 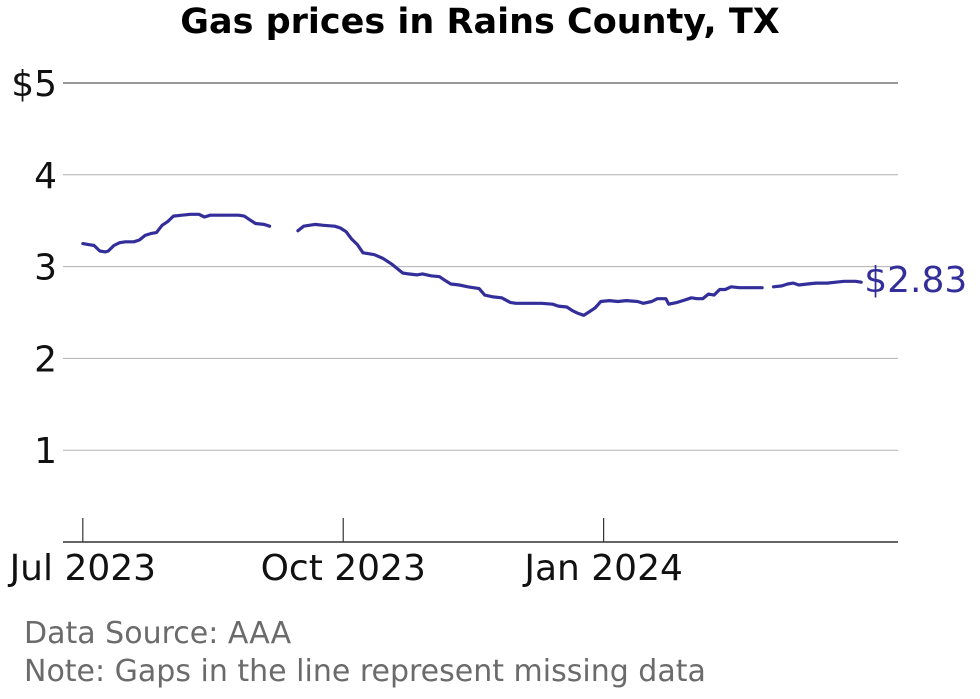 What do you see at coordinates (45, 451) in the screenshot?
I see `y-tick-label: 1` at bounding box center [45, 451].